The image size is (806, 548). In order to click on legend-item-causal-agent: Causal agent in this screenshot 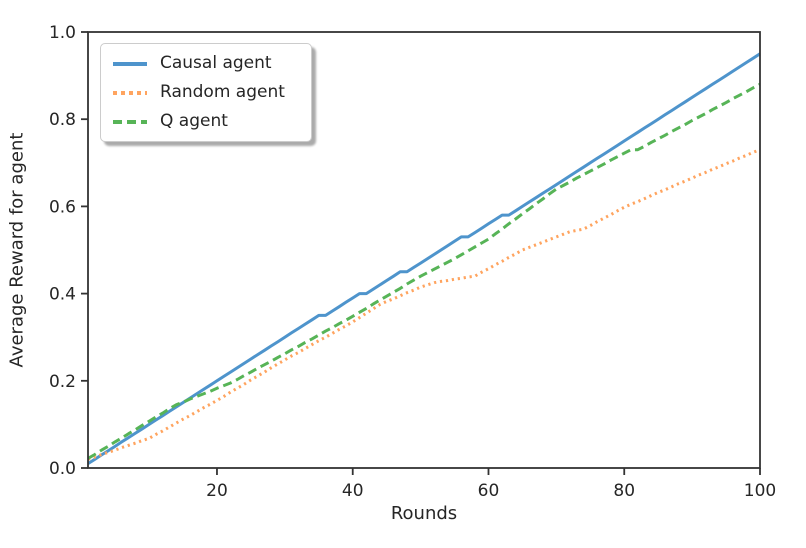, I will do `click(199, 63)`.